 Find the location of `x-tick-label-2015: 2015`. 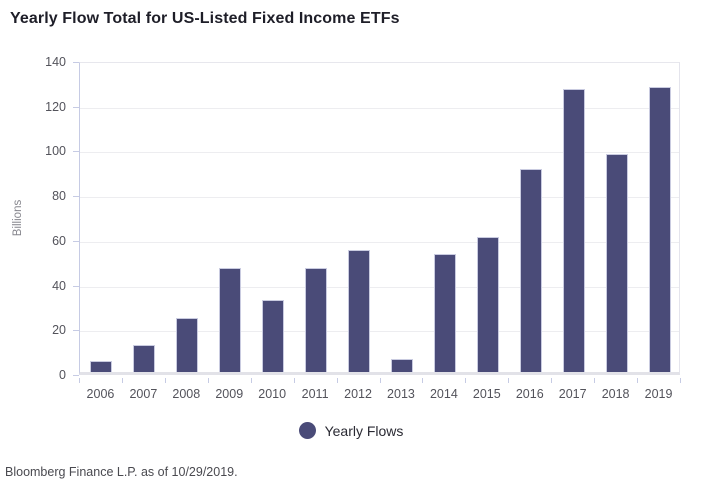

x-tick-label-2015: 2015 is located at coordinates (486, 394).